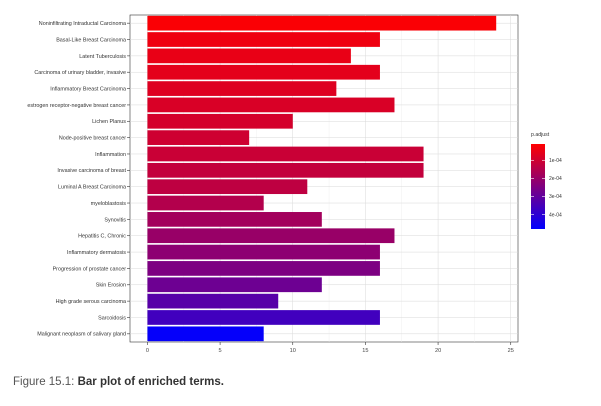 The image size is (601, 406). Describe the element at coordinates (90, 269) in the screenshot. I see `category-label: Progression of prostate cancer` at that location.